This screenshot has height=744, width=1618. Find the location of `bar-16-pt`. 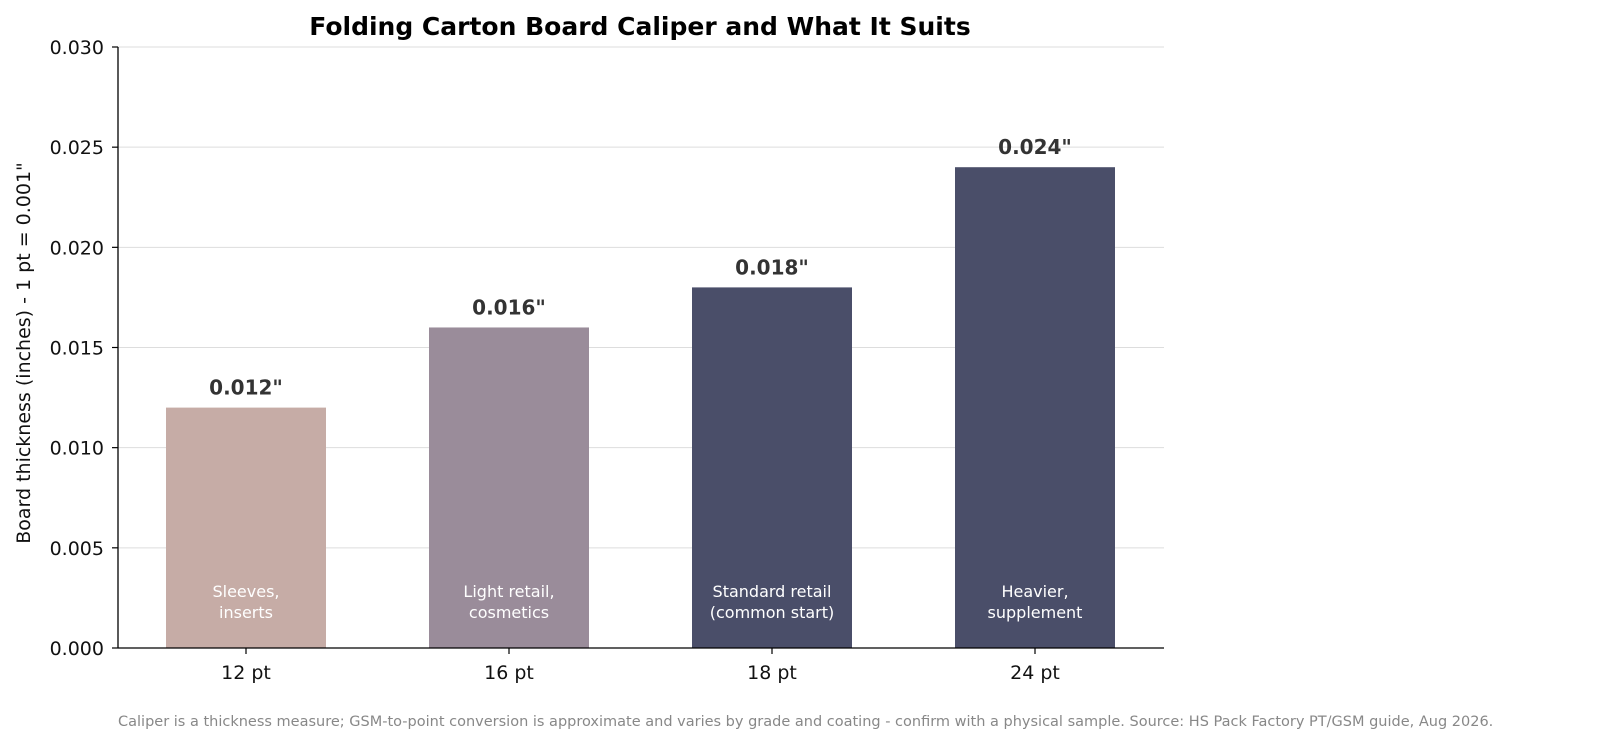

bar-16-pt is located at coordinates (509, 487).